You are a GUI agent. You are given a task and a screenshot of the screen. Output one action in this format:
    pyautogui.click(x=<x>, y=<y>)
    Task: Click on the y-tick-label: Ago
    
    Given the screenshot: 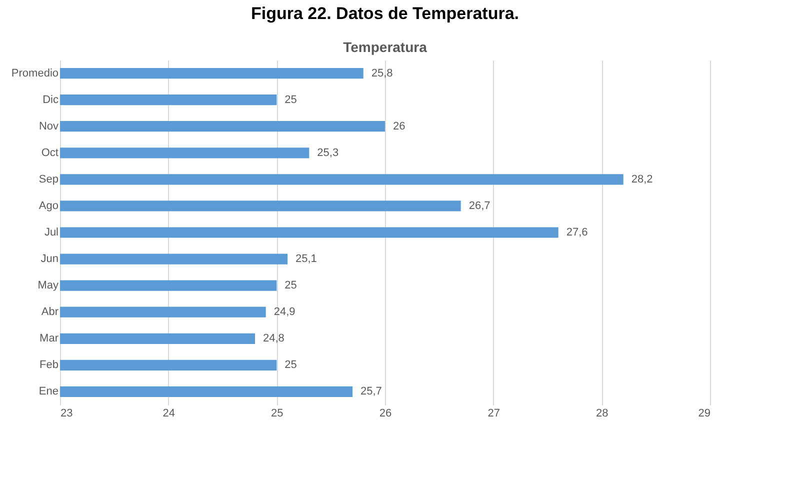 What is the action you would take?
    pyautogui.click(x=48, y=206)
    